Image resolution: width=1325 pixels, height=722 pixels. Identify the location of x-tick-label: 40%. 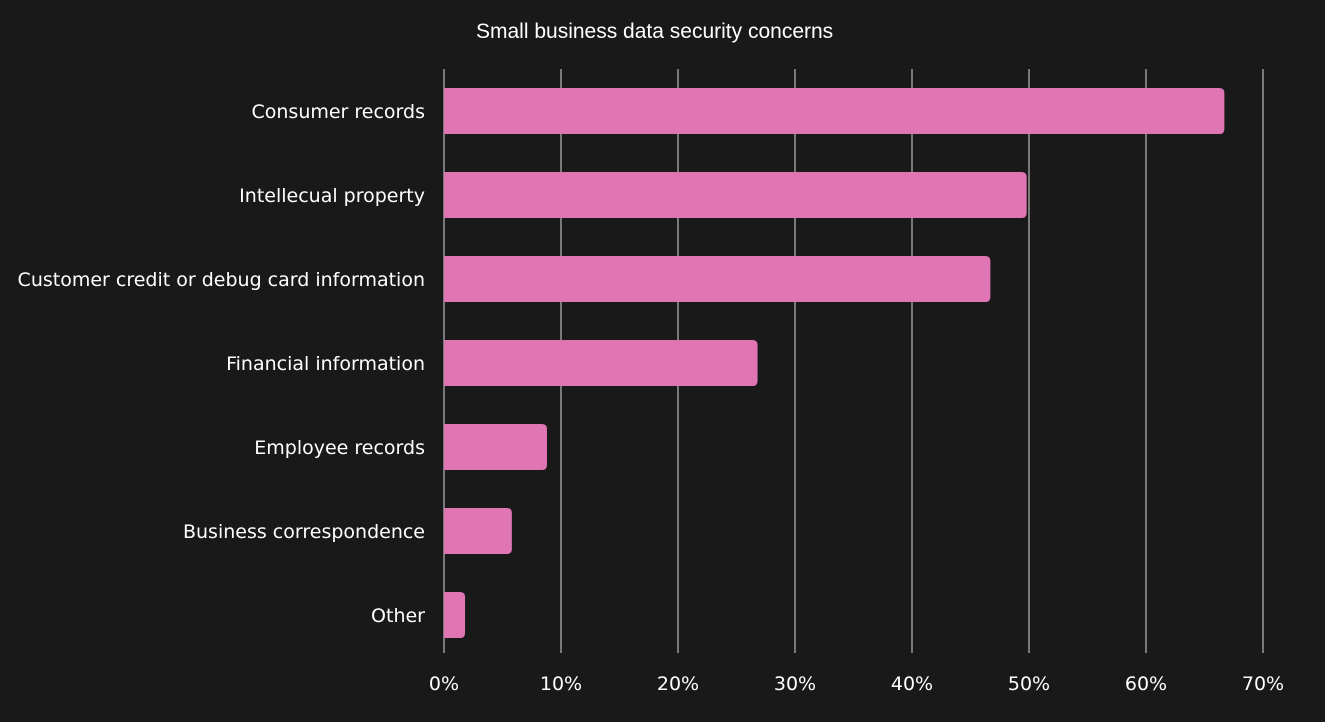
(912, 684).